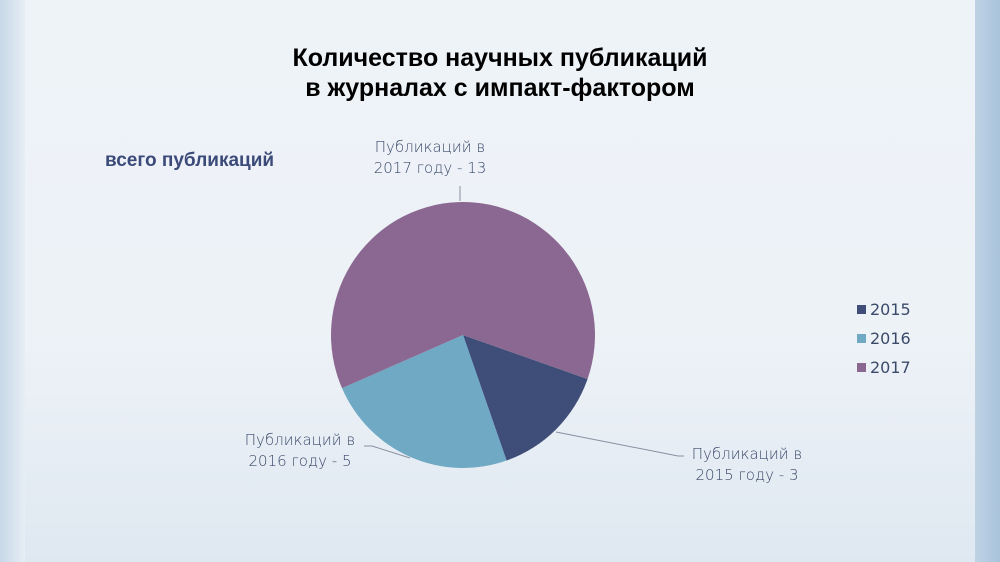 The width and height of the screenshot is (1000, 562). Describe the element at coordinates (747, 454) in the screenshot. I see `data-label-2015-line1: Публикаций в` at that location.